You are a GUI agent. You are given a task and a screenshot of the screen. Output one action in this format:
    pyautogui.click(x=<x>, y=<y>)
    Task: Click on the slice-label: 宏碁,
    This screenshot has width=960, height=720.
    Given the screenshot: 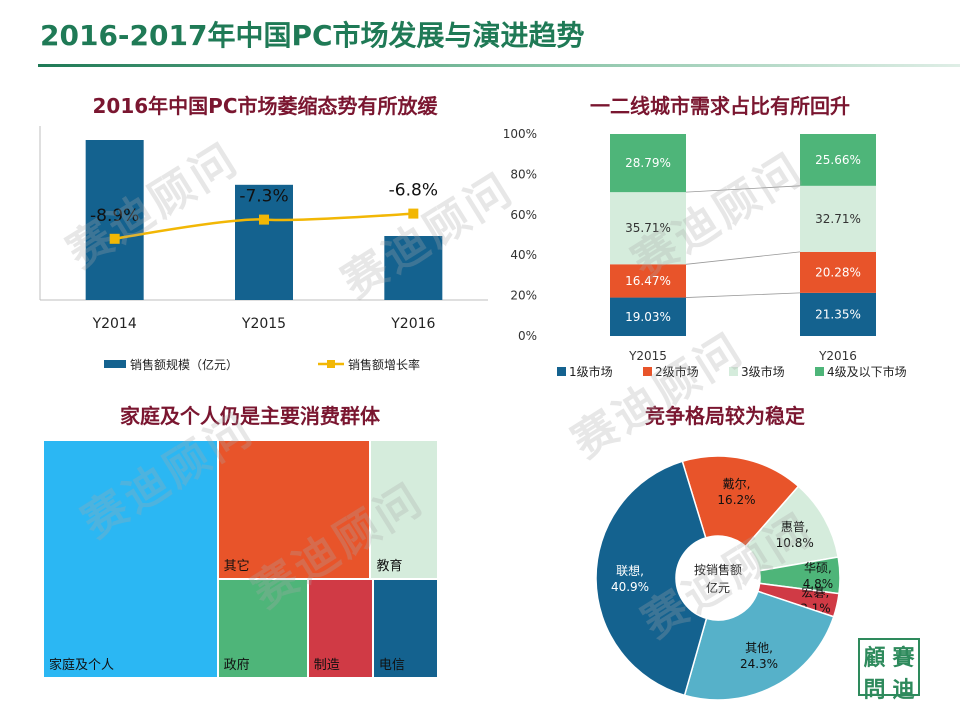 What is the action you would take?
    pyautogui.click(x=816, y=591)
    